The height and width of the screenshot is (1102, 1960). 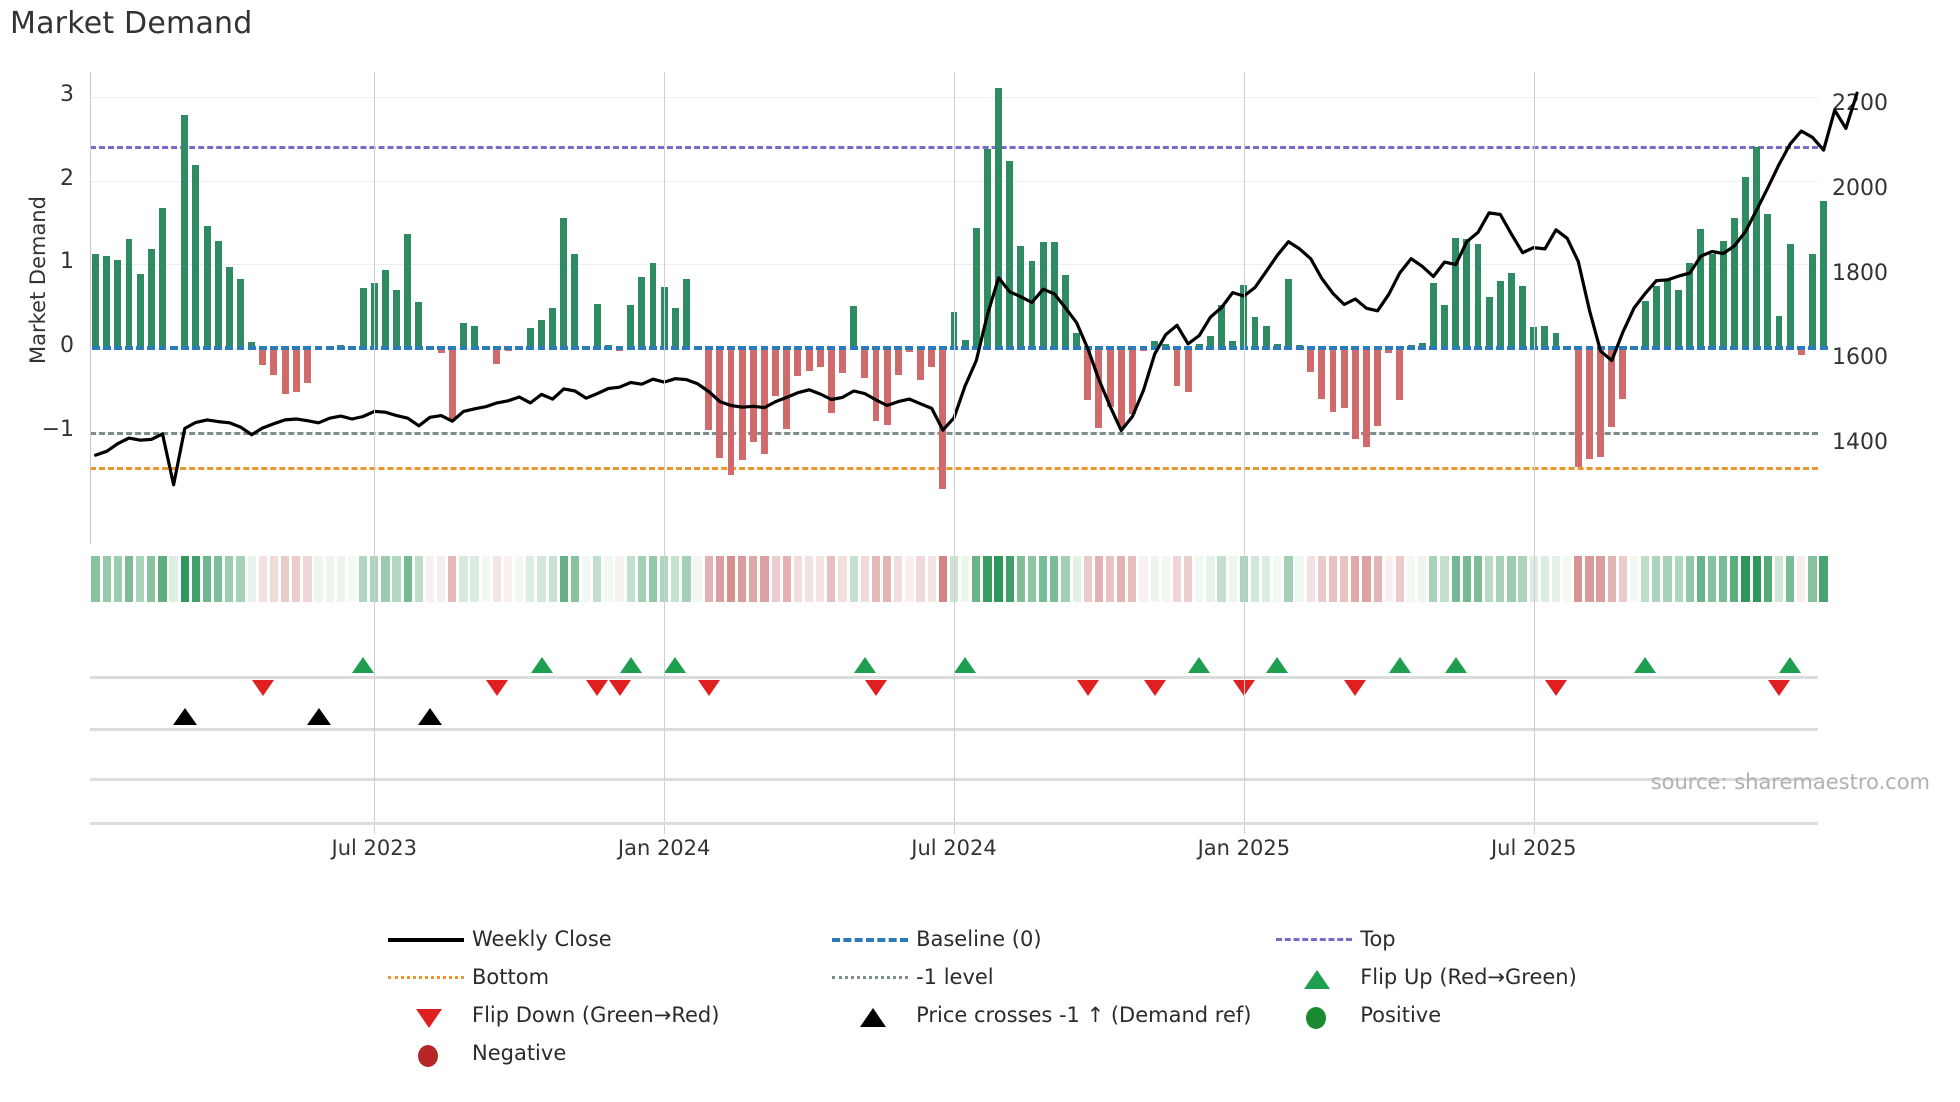 I want to click on legend-item-flip-up: Flip Up (Red→Green), so click(x=1424, y=977).